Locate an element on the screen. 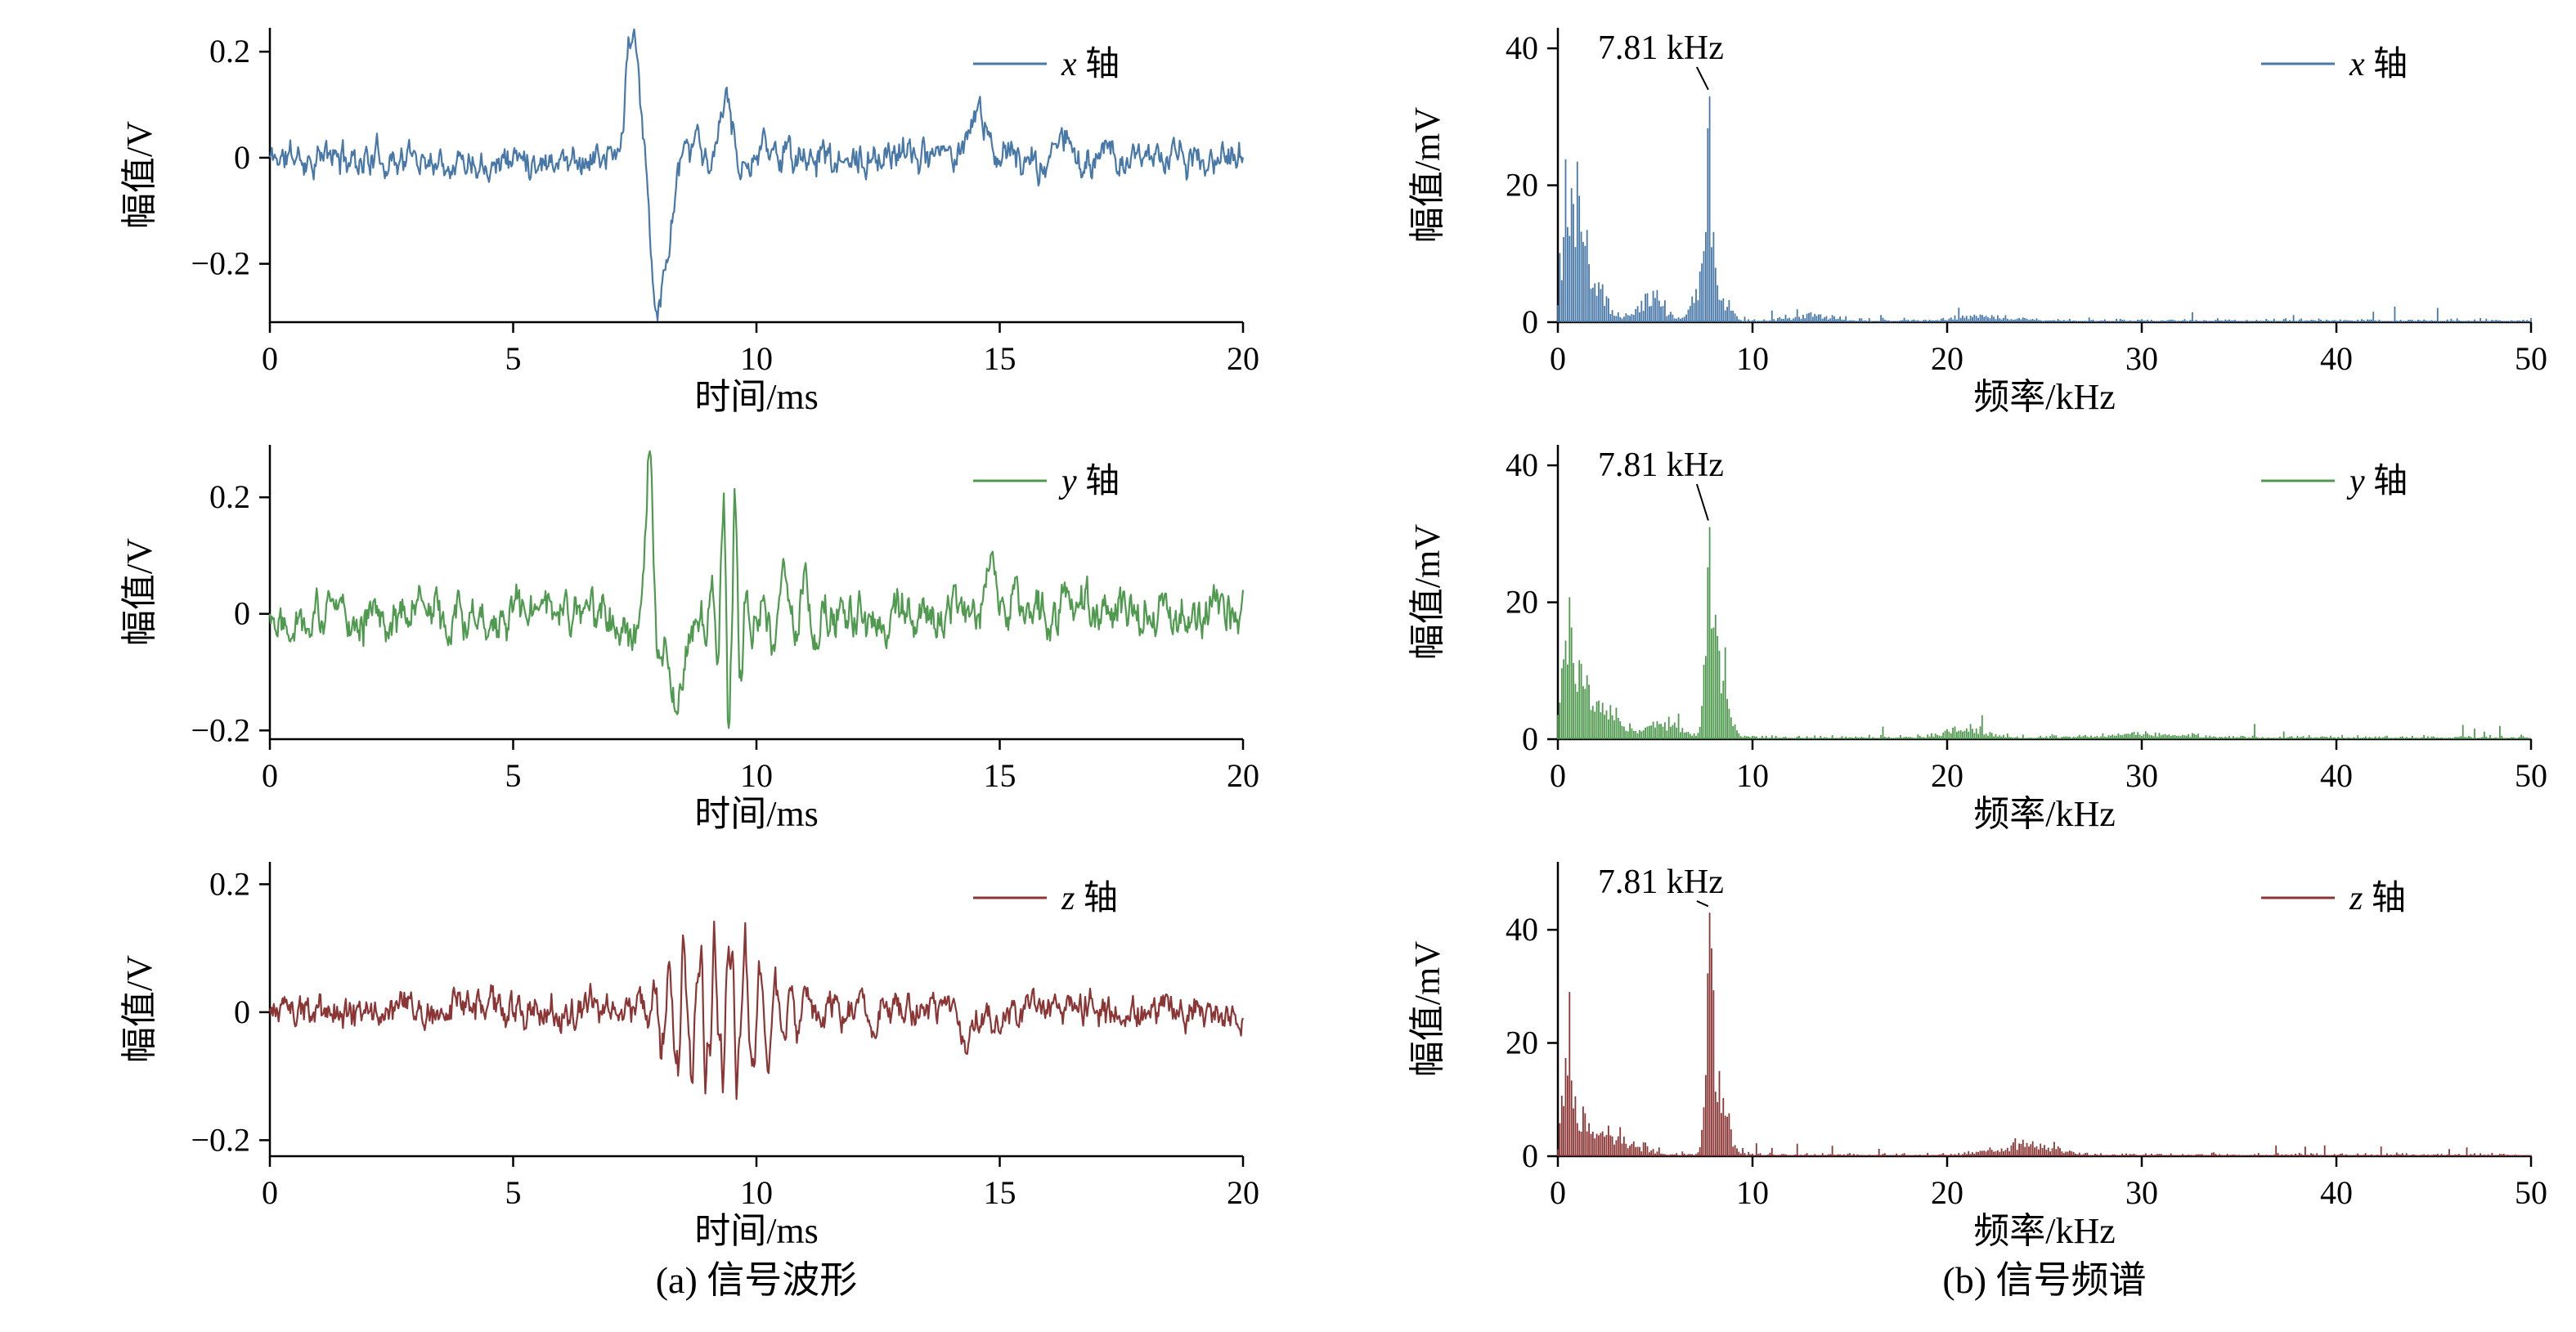 Image resolution: width=2576 pixels, height=1332 pixels. waveform-plot: 0 5 10 15 20 −0.2 0 0.2 幅值/V 时间/ms y 轴 is located at coordinates (689, 639).